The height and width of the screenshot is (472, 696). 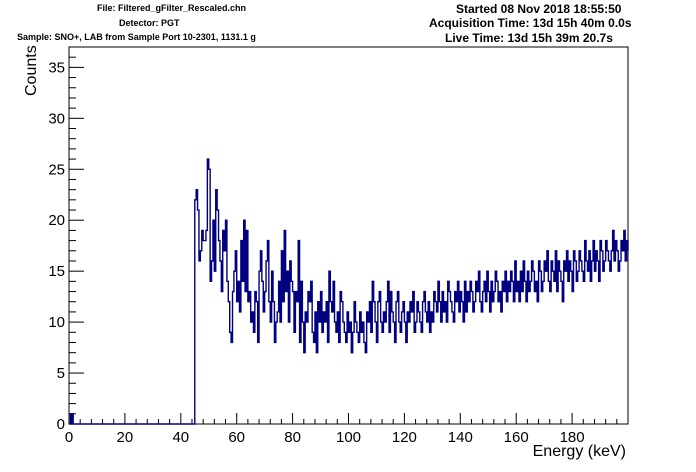 I want to click on x-tick-label: 140, so click(x=460, y=437).